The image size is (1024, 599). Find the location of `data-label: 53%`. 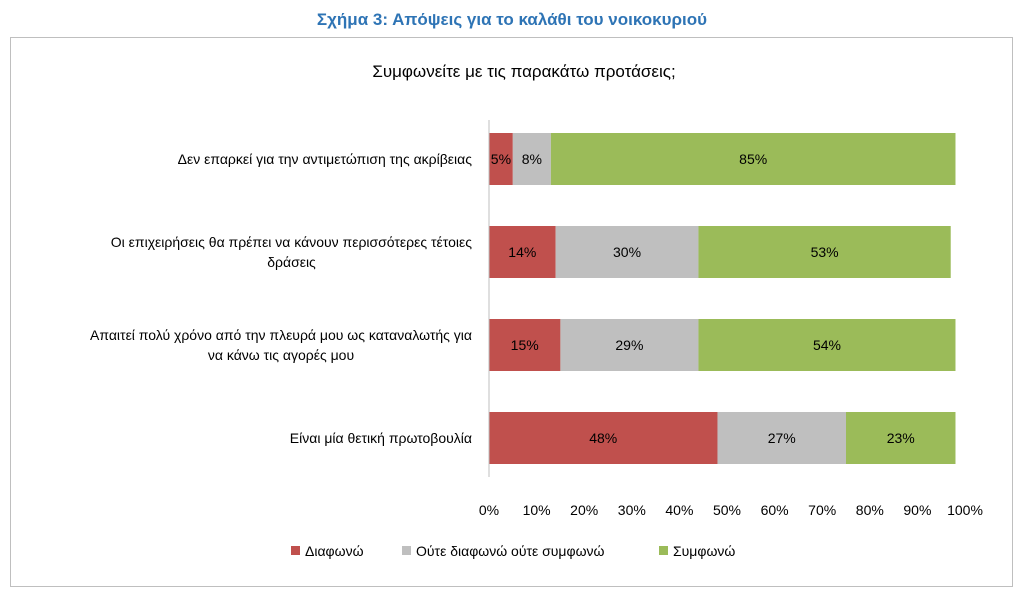

data-label: 53% is located at coordinates (825, 252).